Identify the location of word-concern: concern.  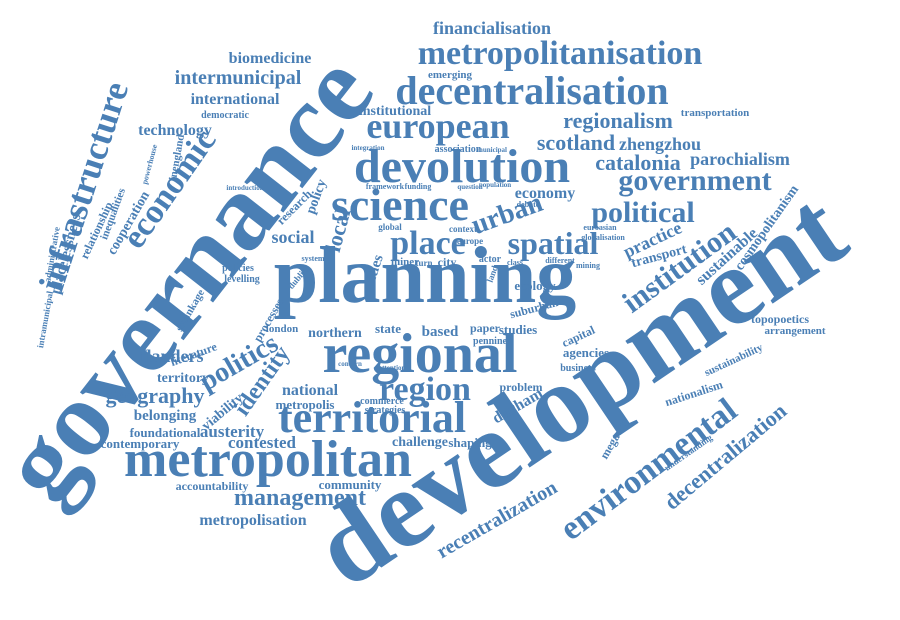
(350, 364).